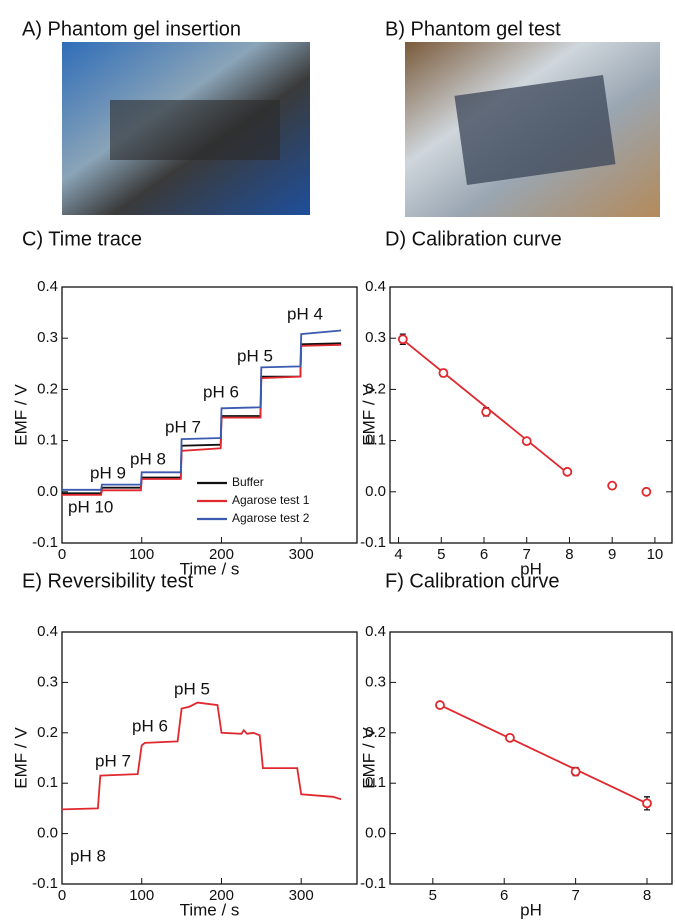 Image resolution: width=675 pixels, height=920 pixels. What do you see at coordinates (473, 29) in the screenshot?
I see `photo-title: B) Phantom gel test` at bounding box center [473, 29].